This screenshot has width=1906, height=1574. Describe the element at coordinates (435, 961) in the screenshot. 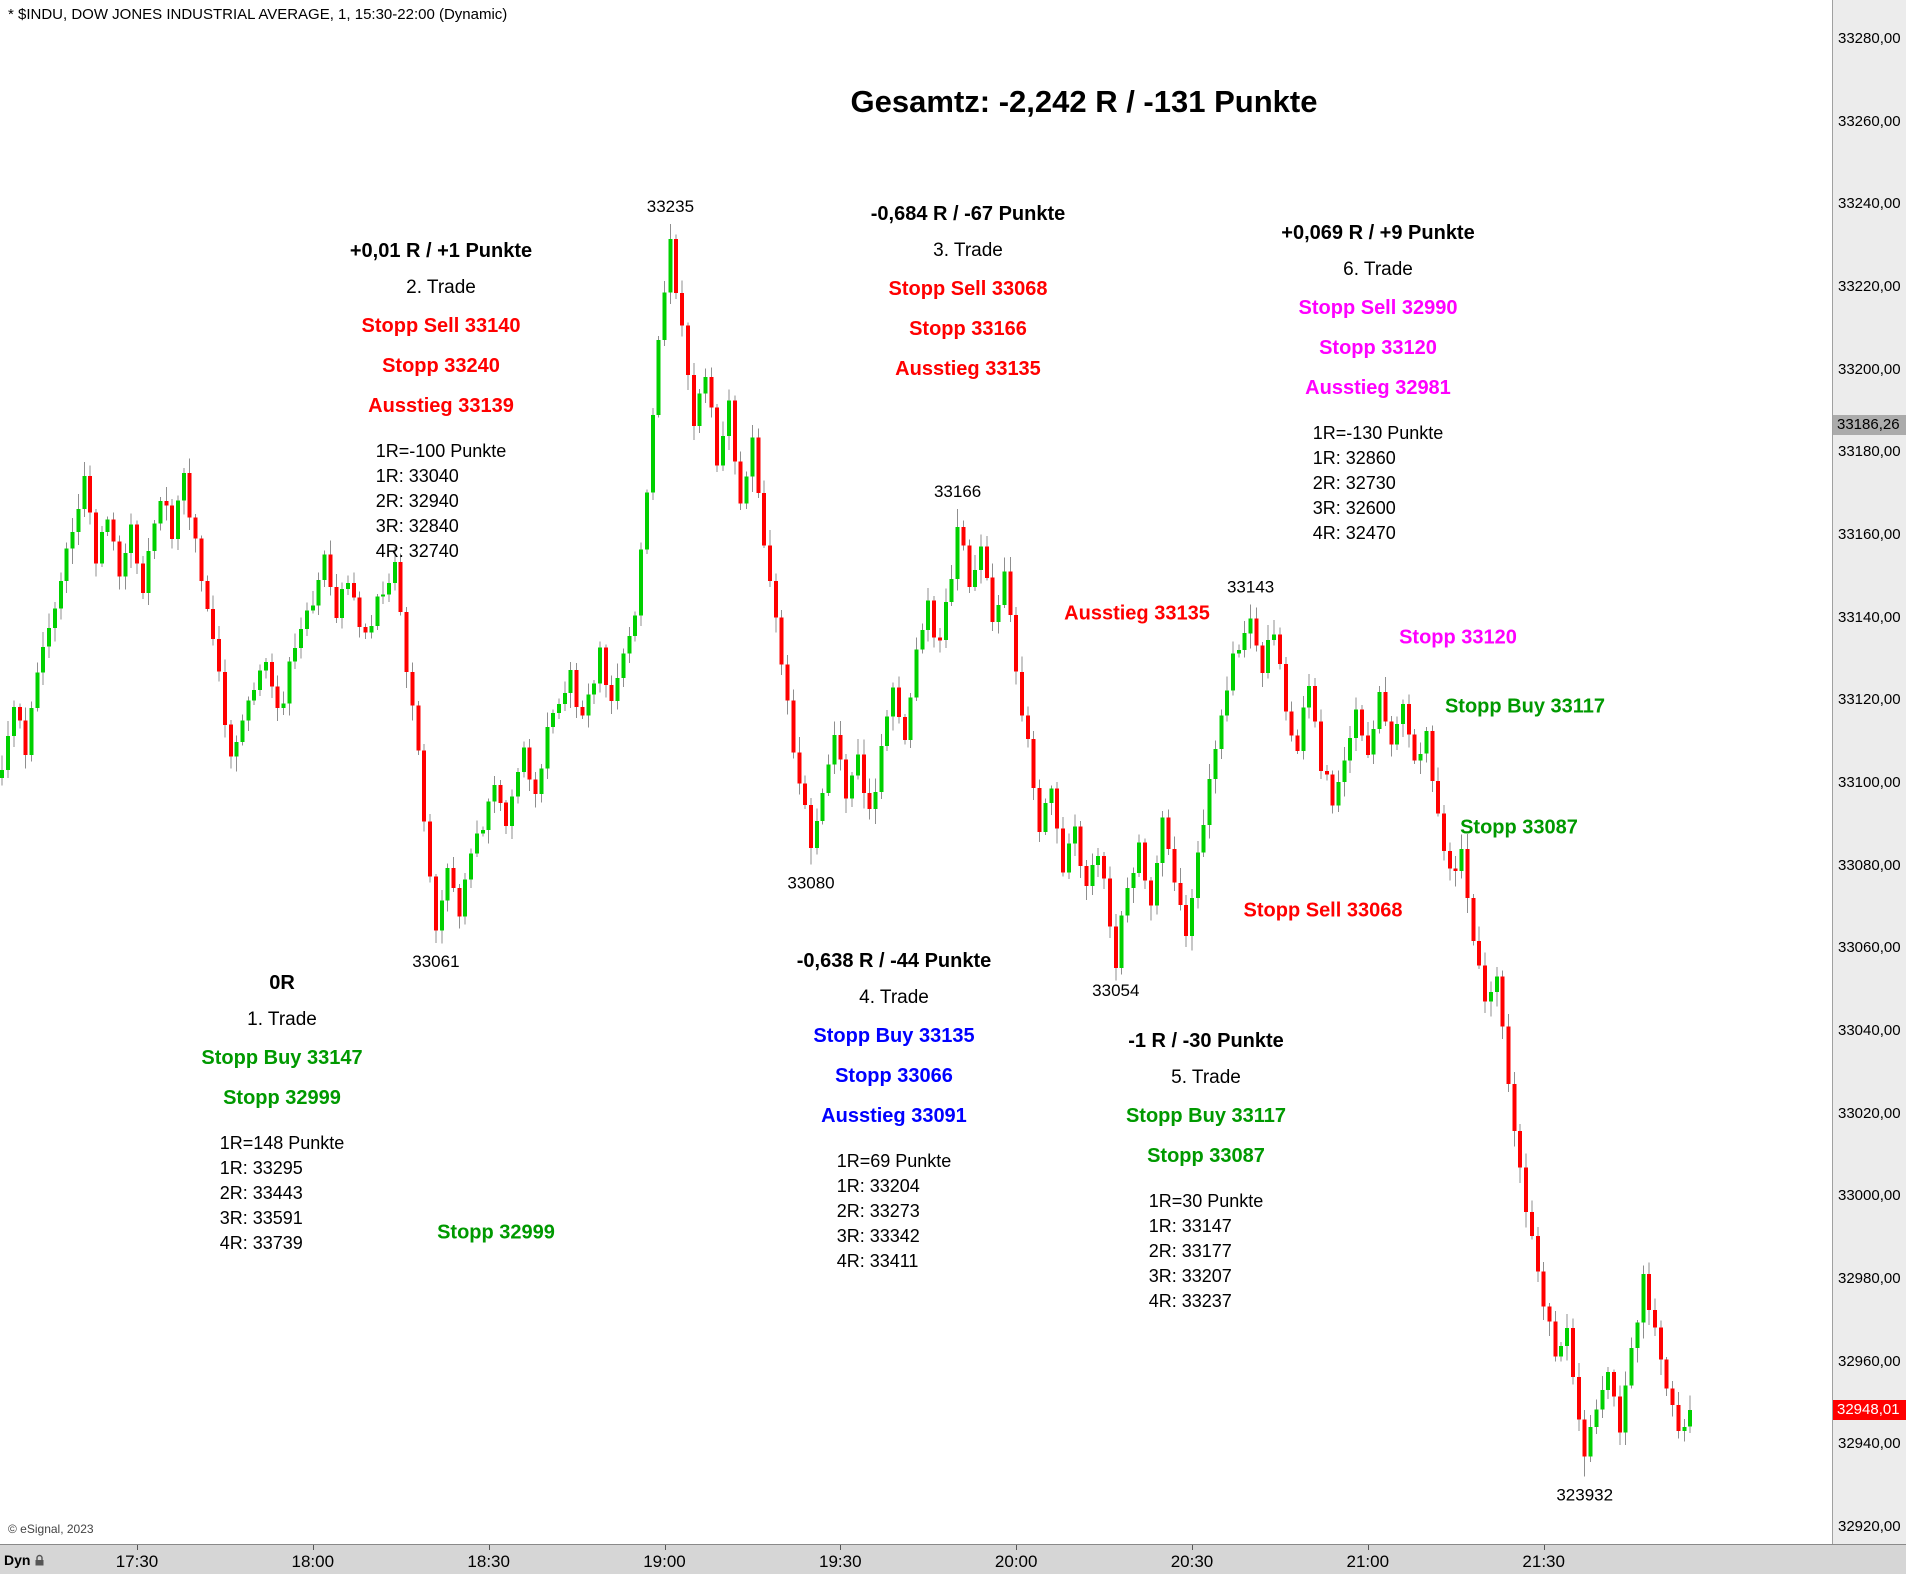

I see `price-point-label: 33061` at that location.